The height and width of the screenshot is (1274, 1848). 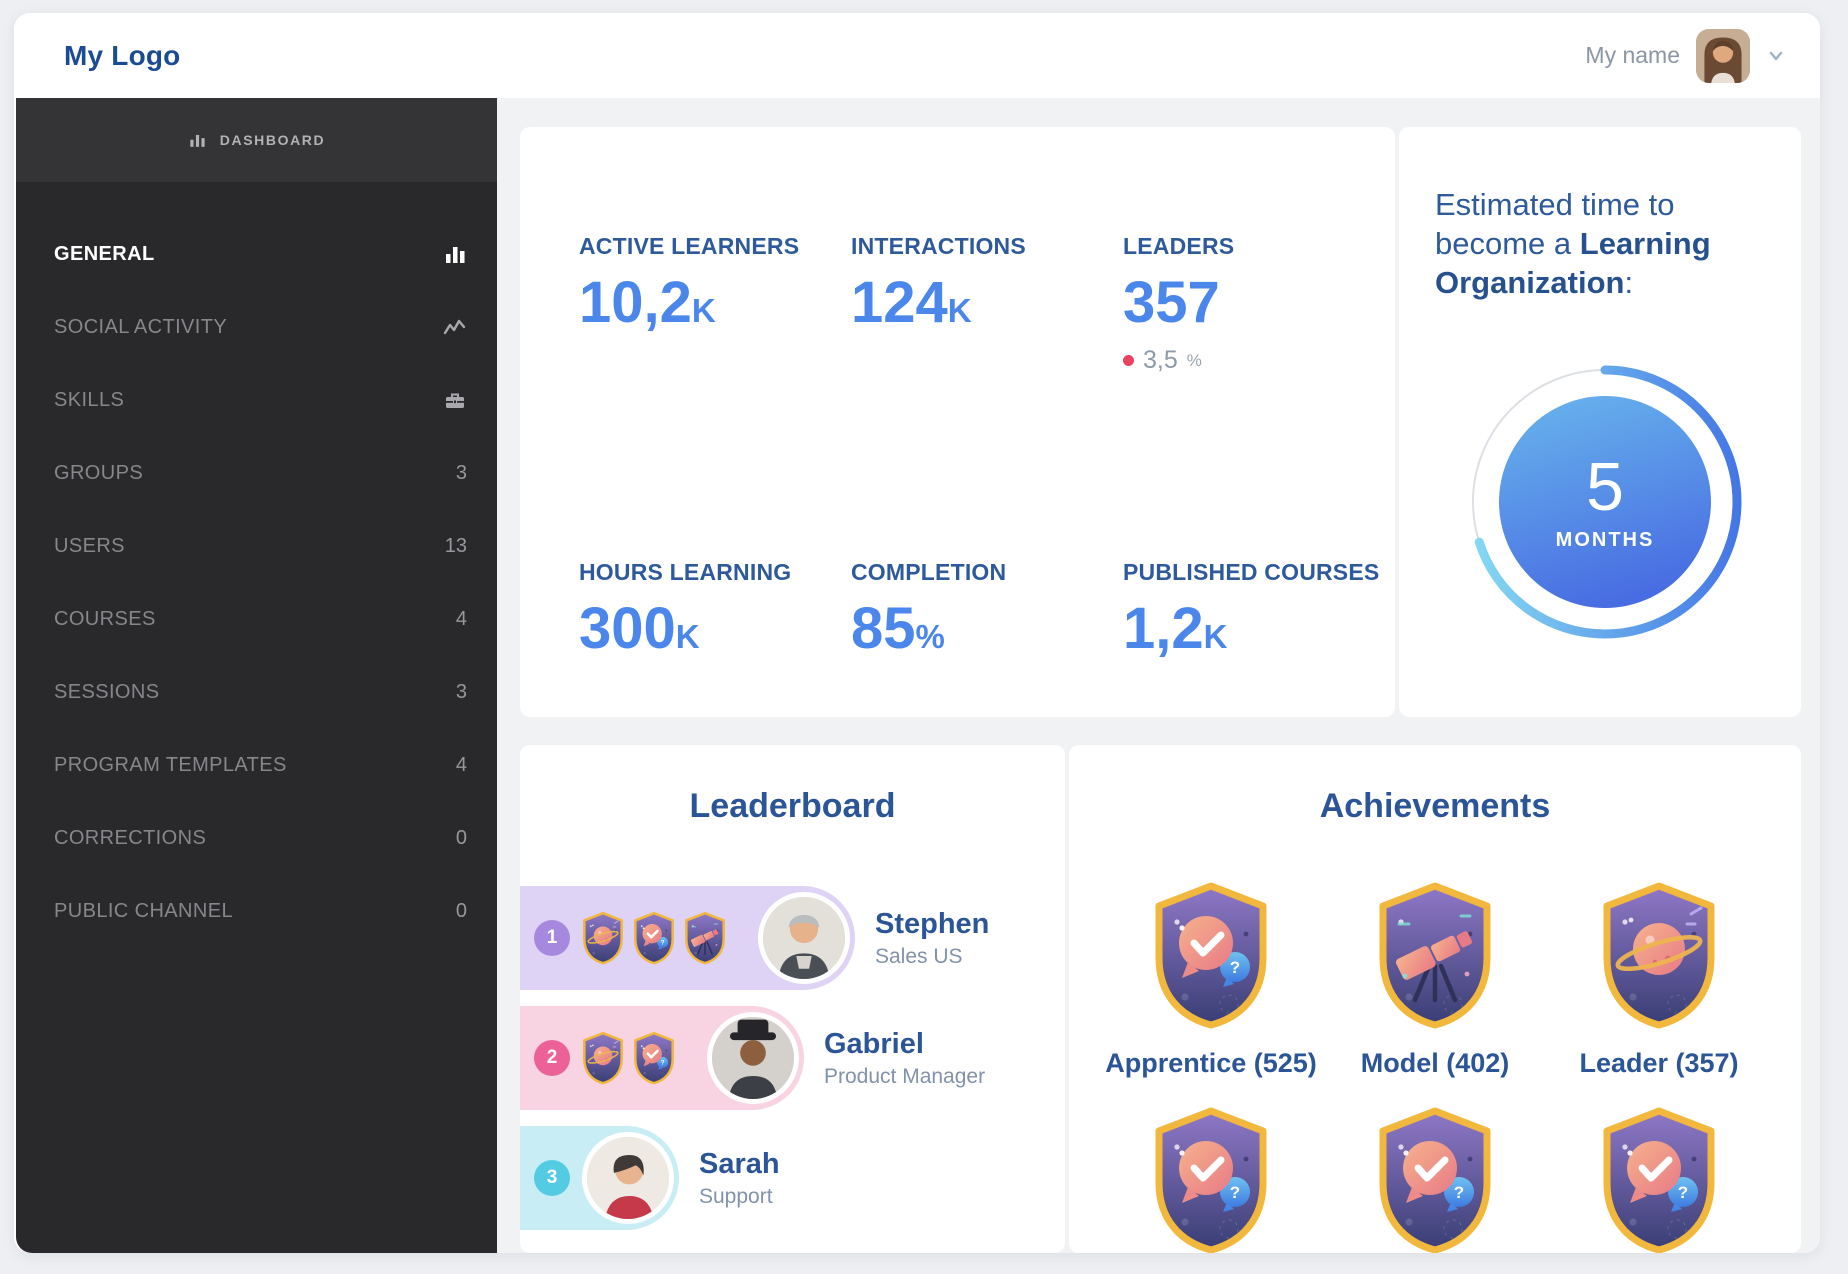 I want to click on leaderboard-list: 1, so click(x=792, y=1058).